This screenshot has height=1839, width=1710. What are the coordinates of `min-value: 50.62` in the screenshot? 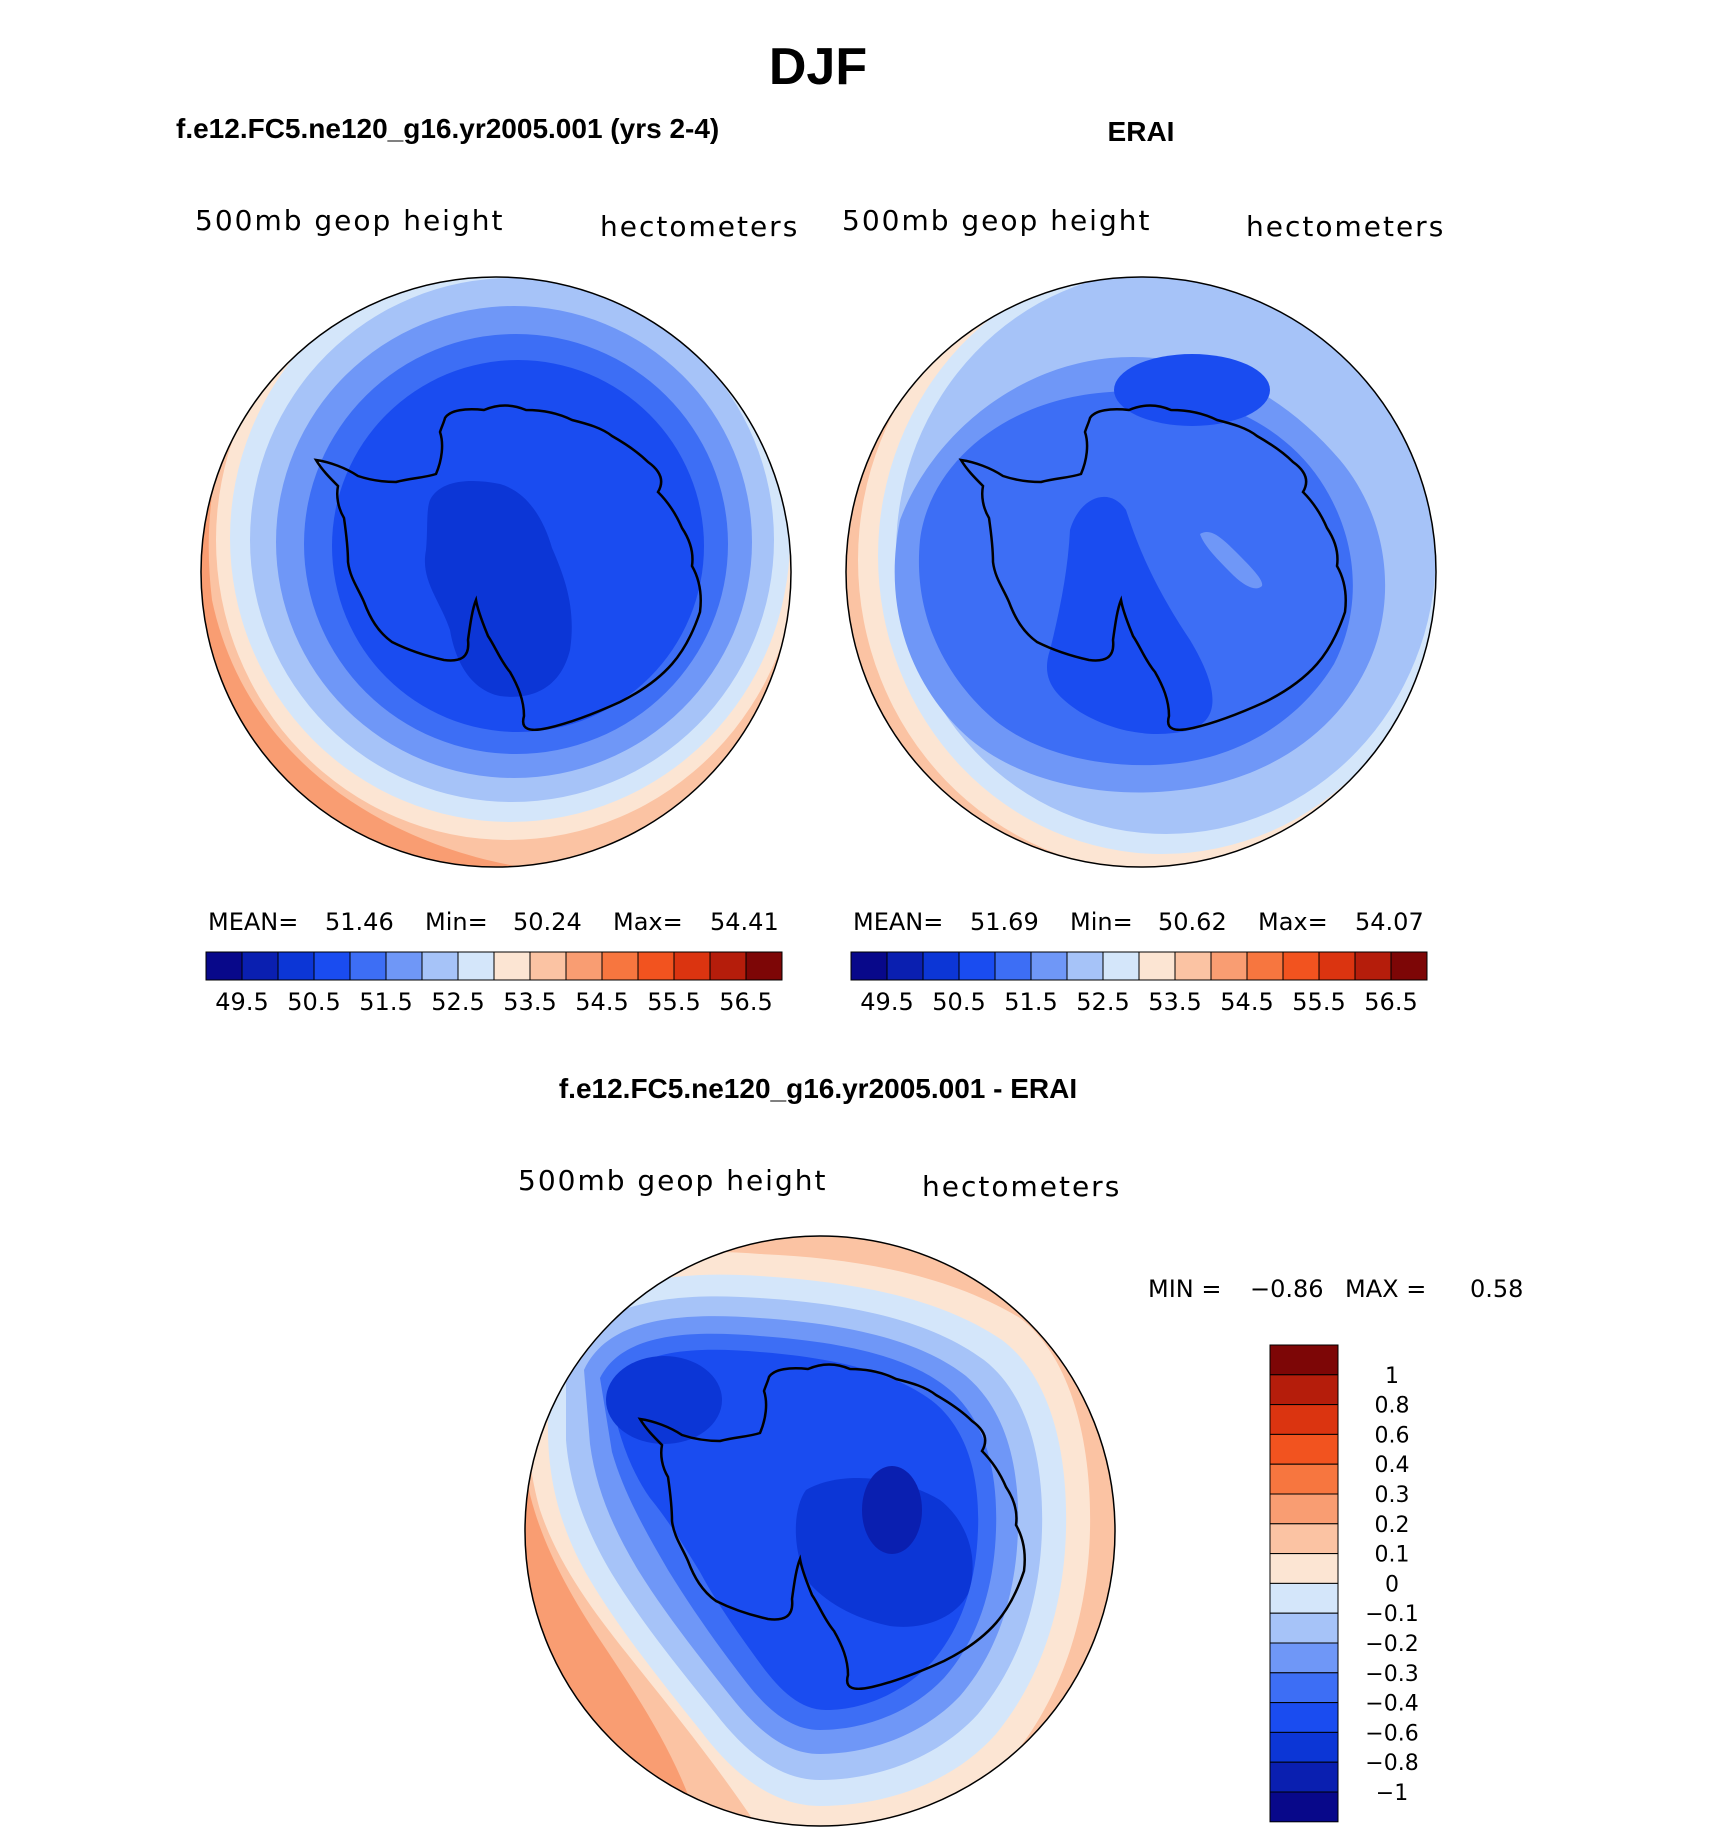 It's located at (1192, 922).